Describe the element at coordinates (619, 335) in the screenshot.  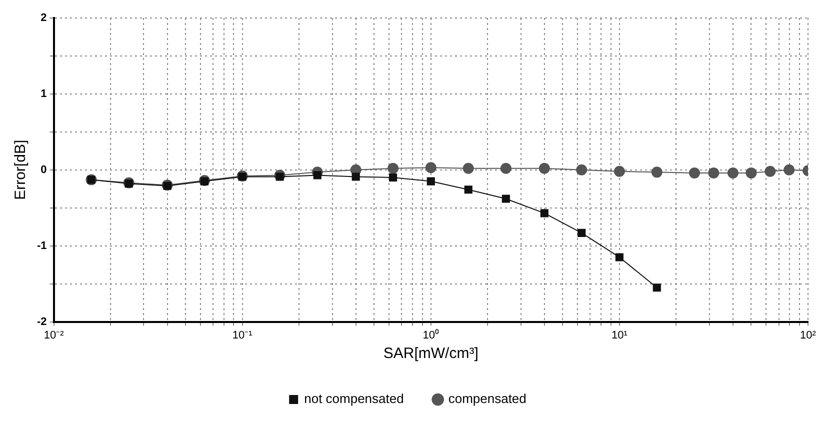
I see `x-tick-label: 10¹` at that location.